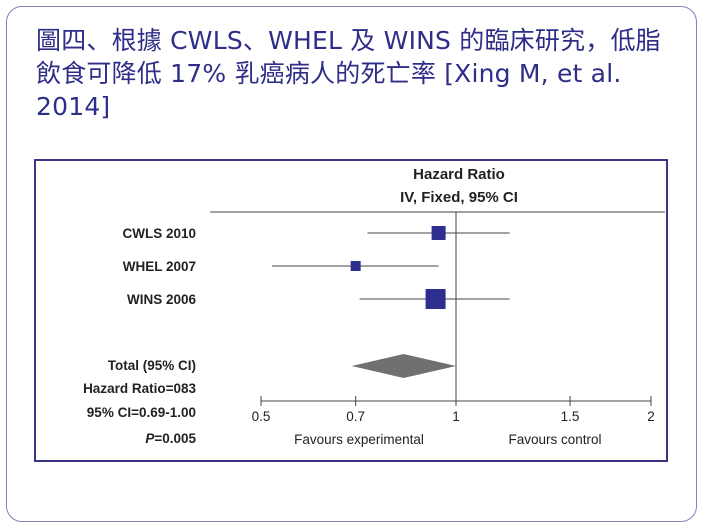 The height and width of the screenshot is (530, 705). Describe the element at coordinates (459, 174) in the screenshot. I see `header-hazard-ratio: Hazard Ratio` at that location.